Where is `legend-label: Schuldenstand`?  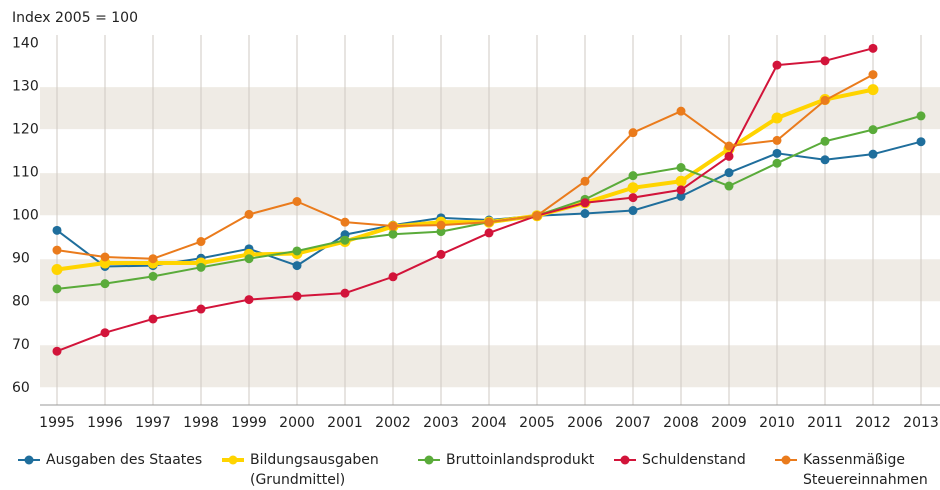 legend-label: Schuldenstand is located at coordinates (694, 460).